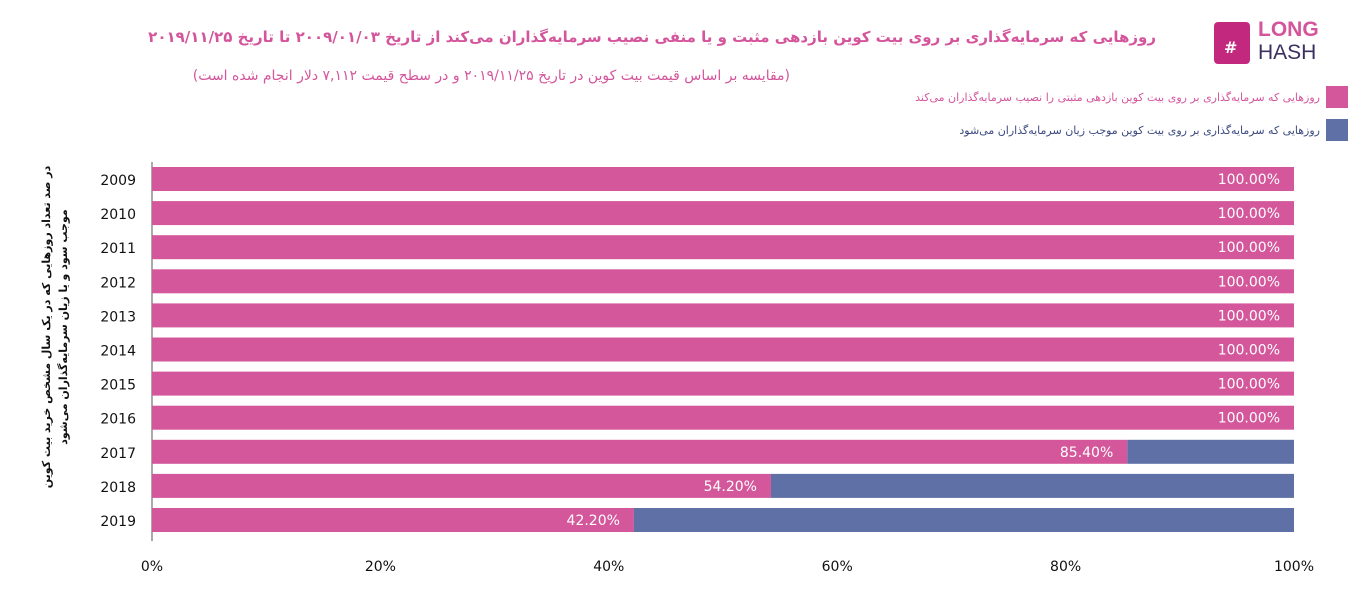 The width and height of the screenshot is (1366, 591). What do you see at coordinates (730, 487) in the screenshot?
I see `data-label: 54.20%` at bounding box center [730, 487].